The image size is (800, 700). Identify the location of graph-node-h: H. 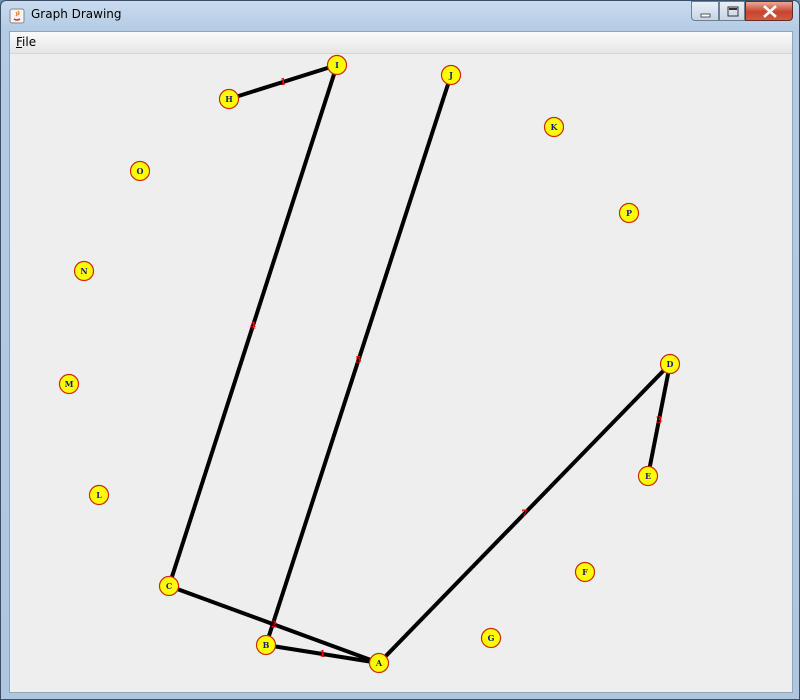
(229, 99).